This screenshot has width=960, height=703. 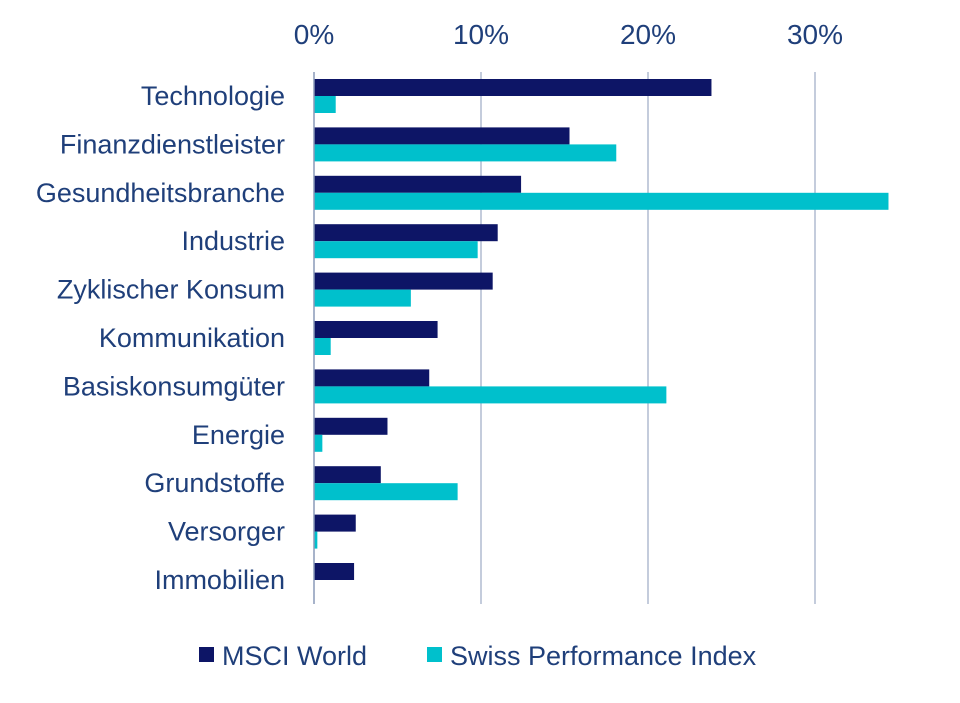 I want to click on x-tick-label: 30%, so click(x=815, y=34).